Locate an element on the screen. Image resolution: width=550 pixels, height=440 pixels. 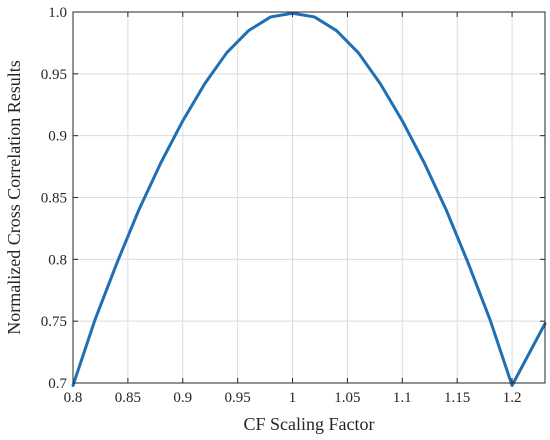
y-tick-label: 0.85 is located at coordinates (54, 199).